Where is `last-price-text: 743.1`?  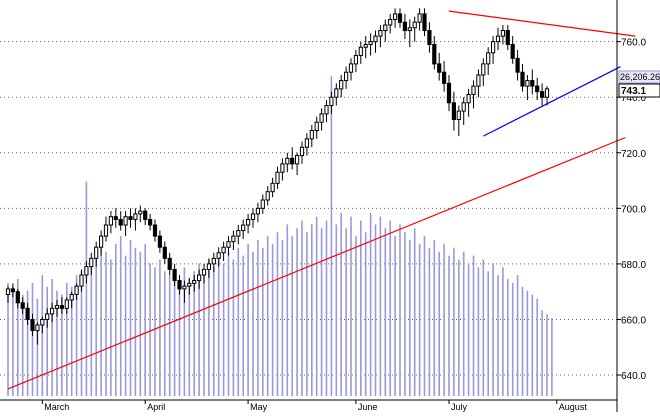
last-price-text: 743.1 is located at coordinates (633, 91).